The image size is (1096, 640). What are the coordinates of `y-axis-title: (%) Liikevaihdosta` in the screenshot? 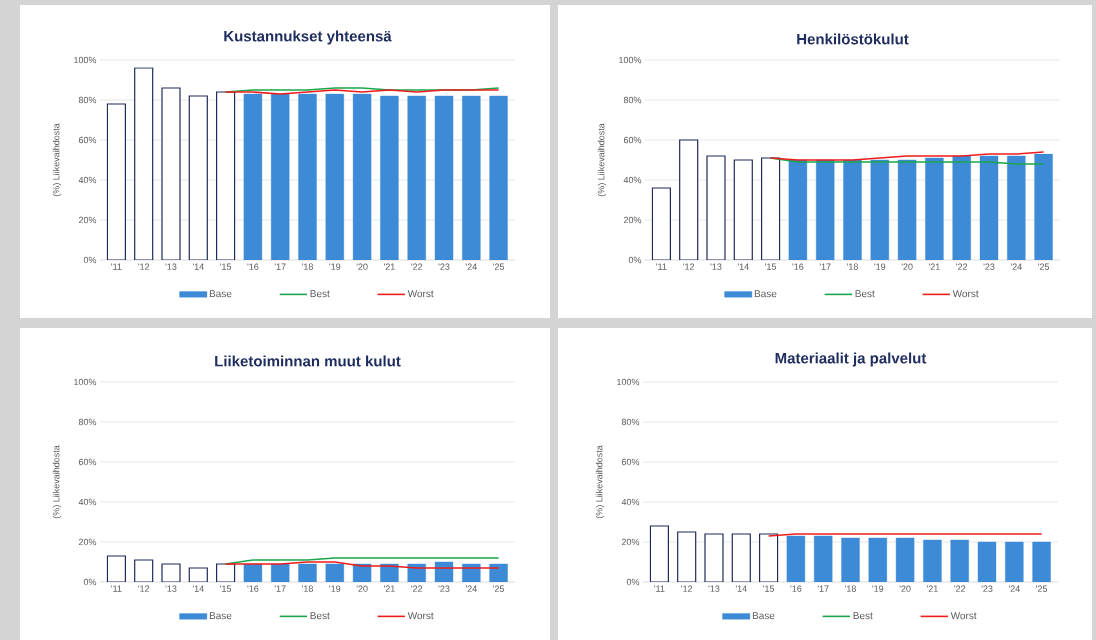 It's located at (57, 160).